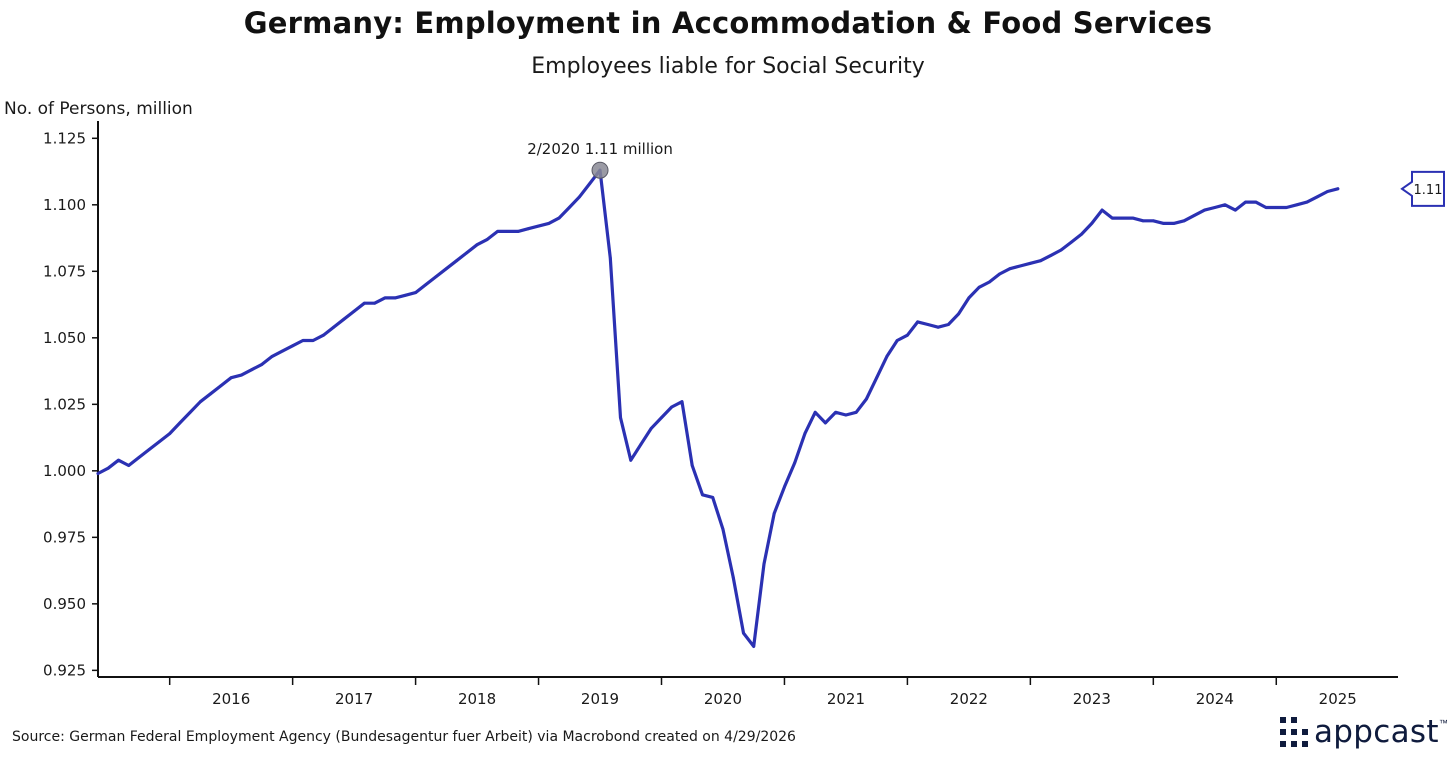 Image resolution: width=1456 pixels, height=761 pixels. Describe the element at coordinates (986, 173) in the screenshot. I see `annotations-group: 2/2020 1.11 million 1.11` at that location.